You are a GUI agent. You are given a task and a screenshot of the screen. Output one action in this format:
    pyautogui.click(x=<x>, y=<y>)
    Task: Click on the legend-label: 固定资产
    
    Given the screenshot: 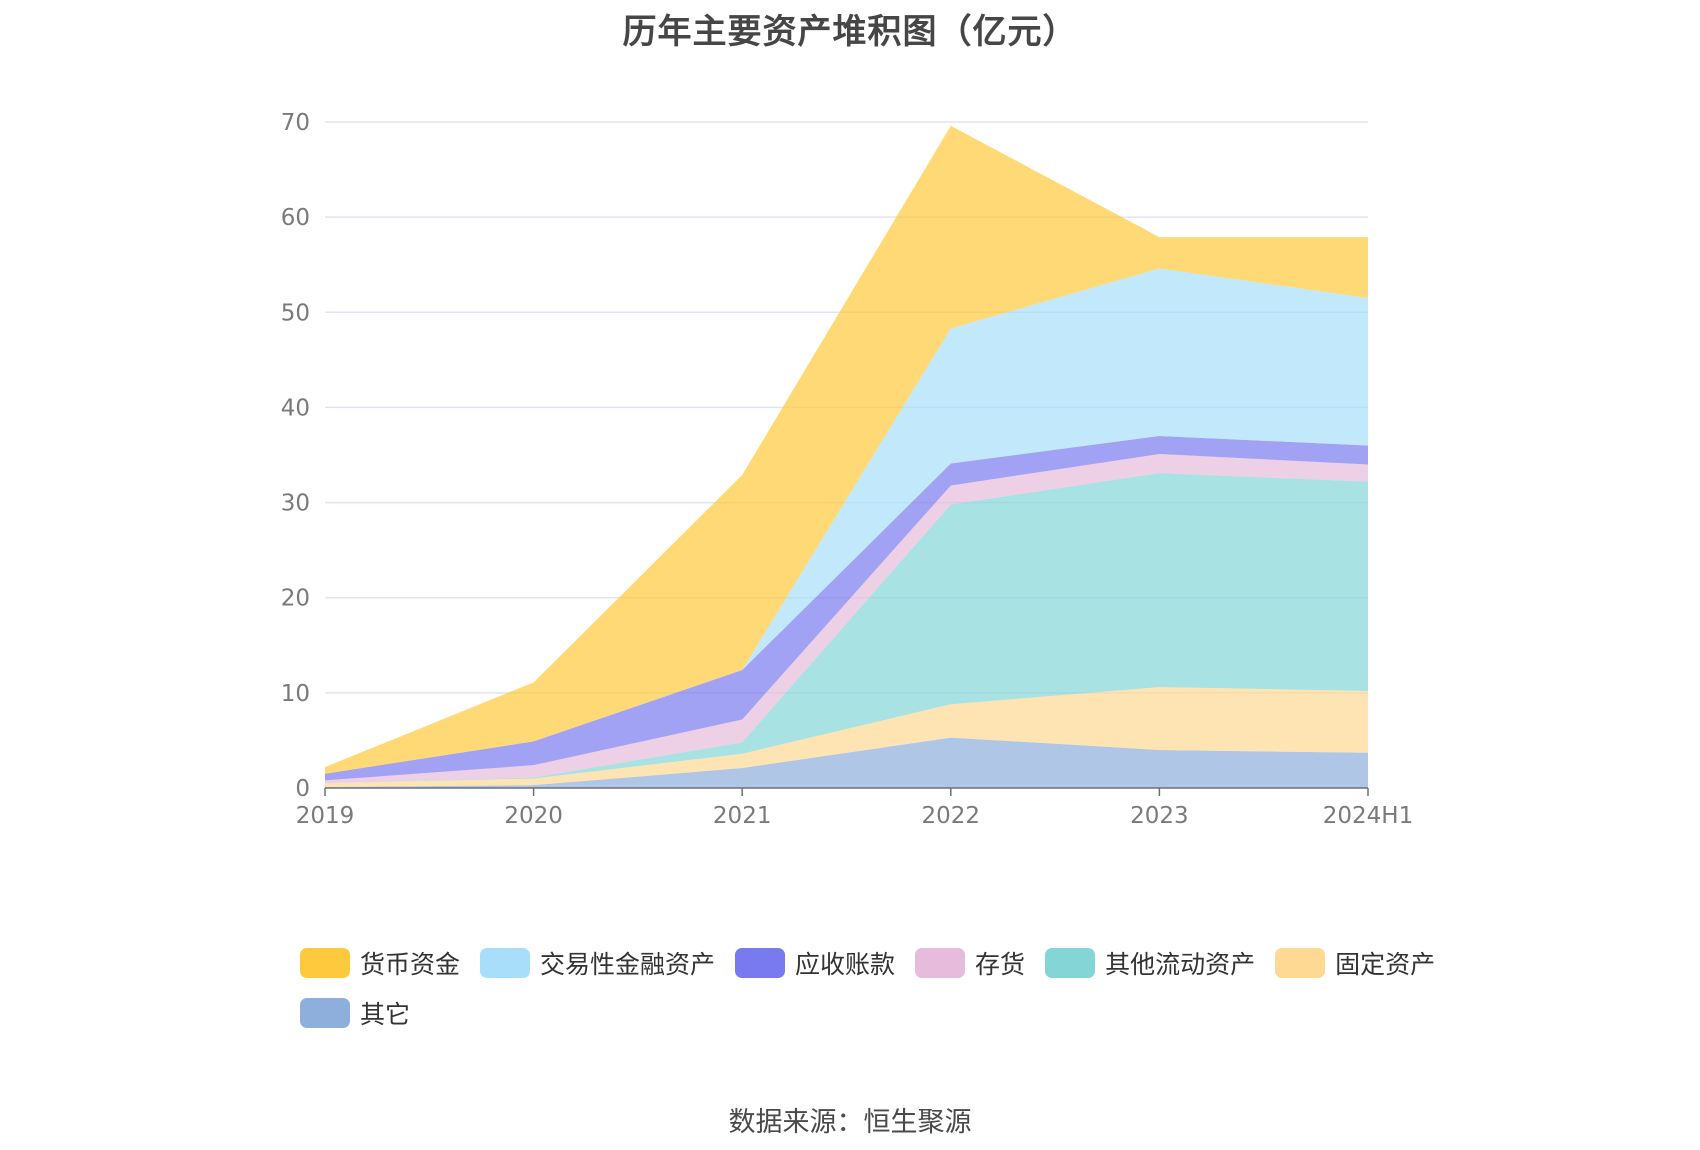 What is the action you would take?
    pyautogui.click(x=1385, y=964)
    